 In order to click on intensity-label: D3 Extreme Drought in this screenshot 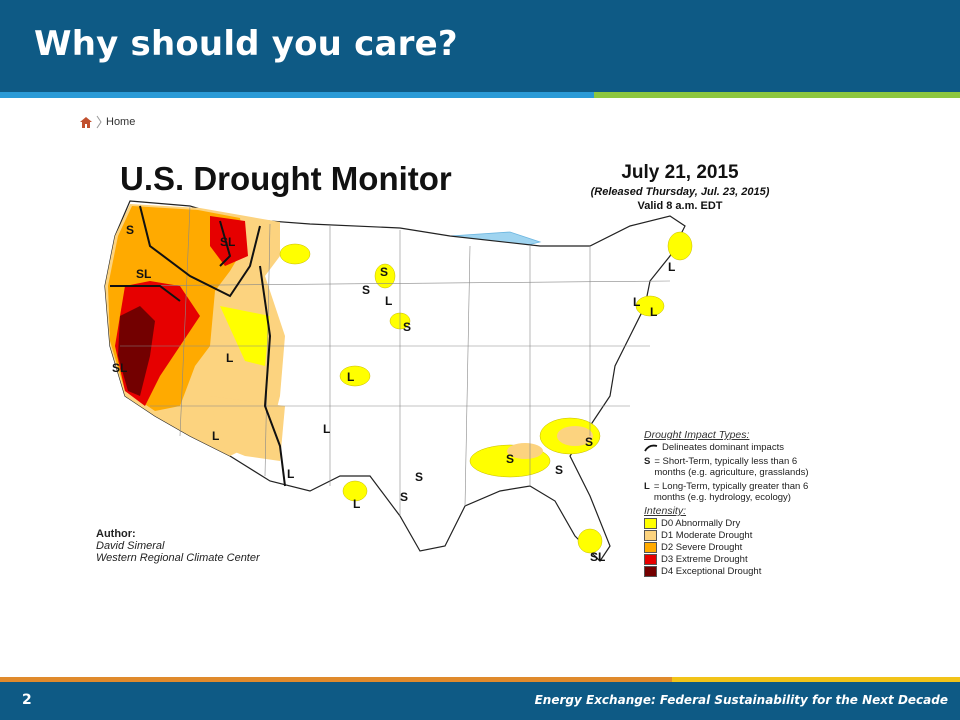, I will do `click(704, 559)`.